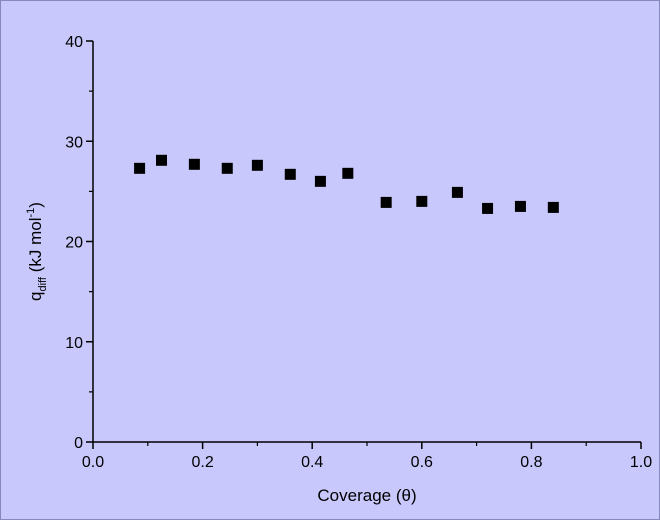  What do you see at coordinates (346, 184) in the screenshot?
I see `data-points` at bounding box center [346, 184].